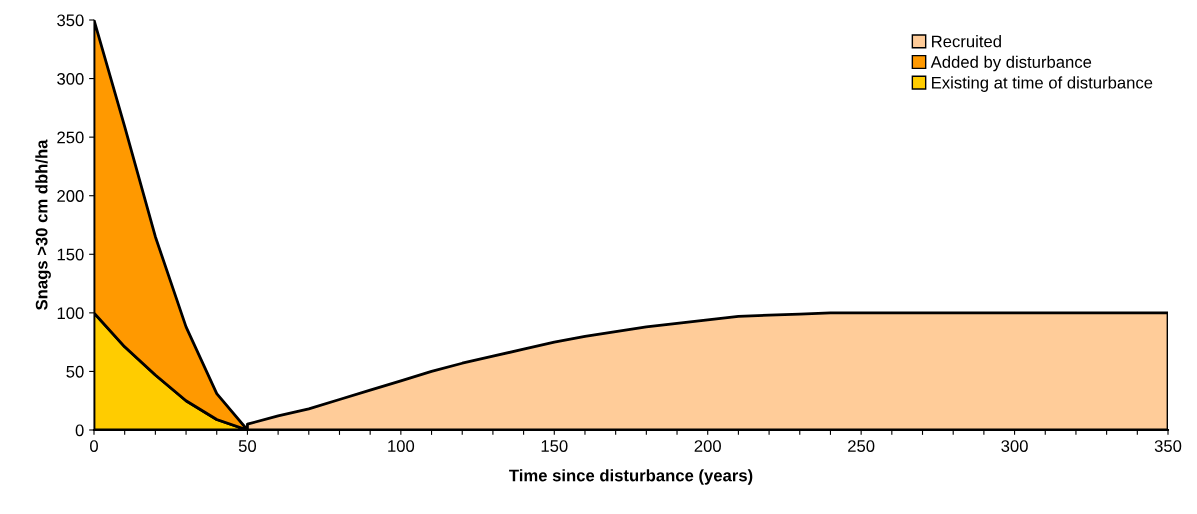 This screenshot has width=1197, height=514. Describe the element at coordinates (70, 78) in the screenshot. I see `y-tick-label: 300` at that location.